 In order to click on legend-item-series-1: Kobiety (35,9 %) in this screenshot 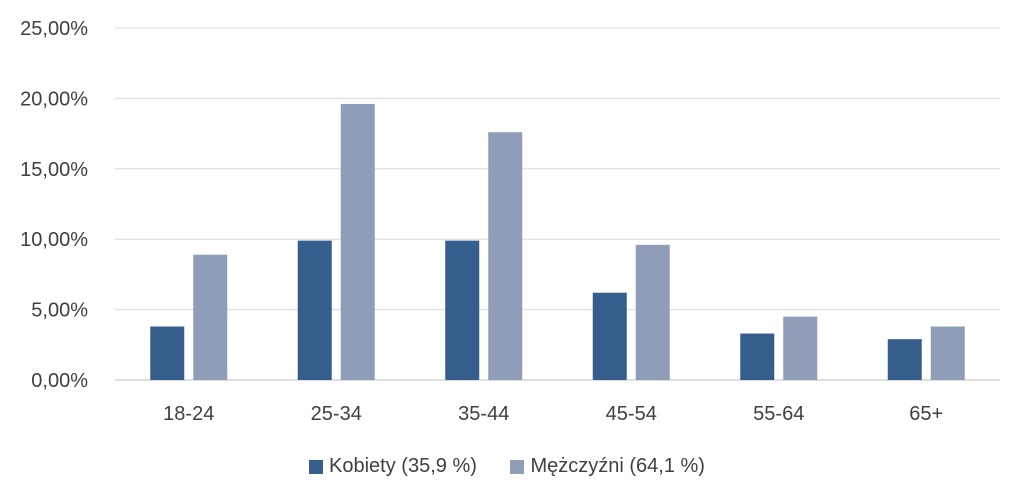, I will do `click(393, 466)`.